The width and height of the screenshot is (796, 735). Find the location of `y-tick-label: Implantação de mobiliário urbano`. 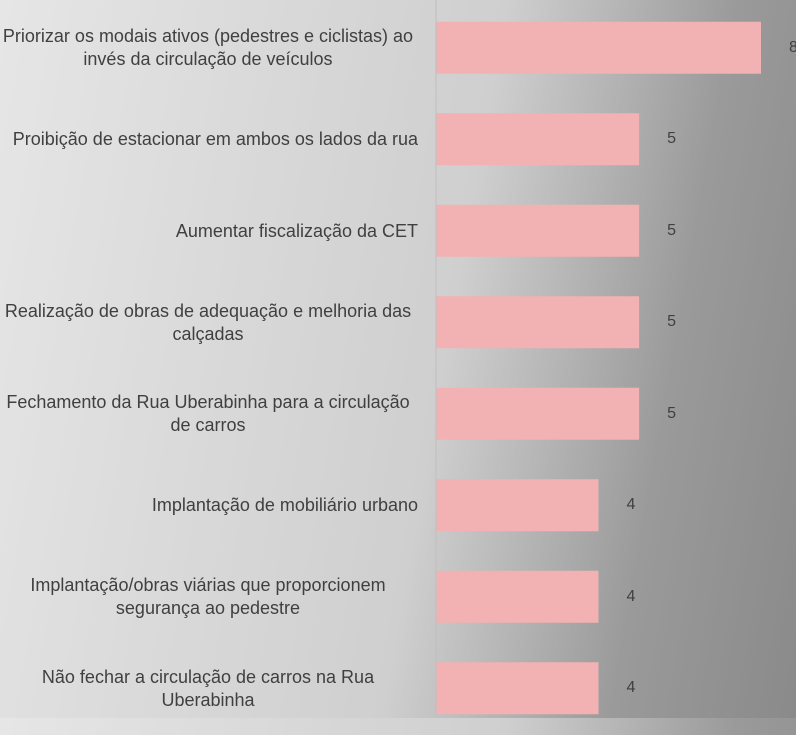

y-tick-label: Implantação de mobiliário urbano is located at coordinates (209, 506).